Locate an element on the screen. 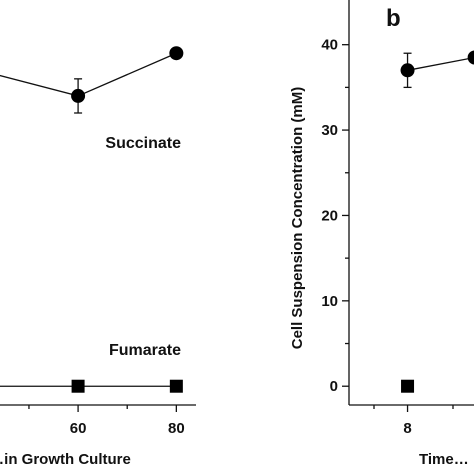 The height and width of the screenshot is (474, 474). x-tick-label-b: 8 is located at coordinates (407, 428).